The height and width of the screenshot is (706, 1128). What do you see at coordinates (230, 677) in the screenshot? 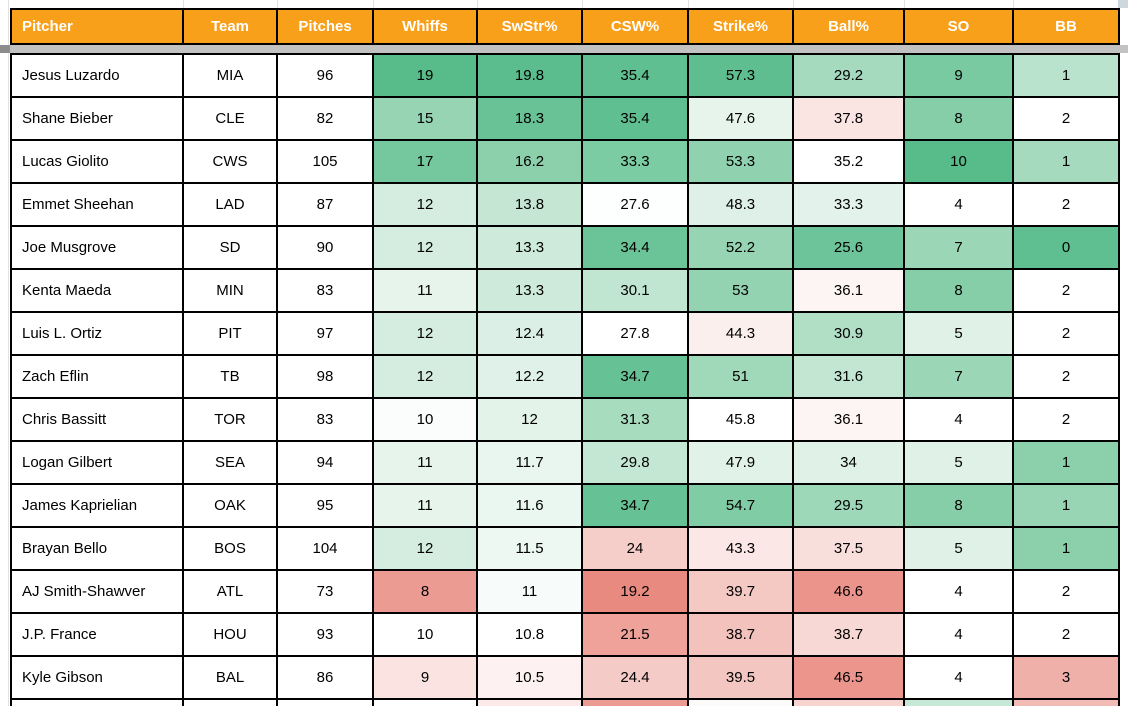
I see `cell-team: BAL` at bounding box center [230, 677].